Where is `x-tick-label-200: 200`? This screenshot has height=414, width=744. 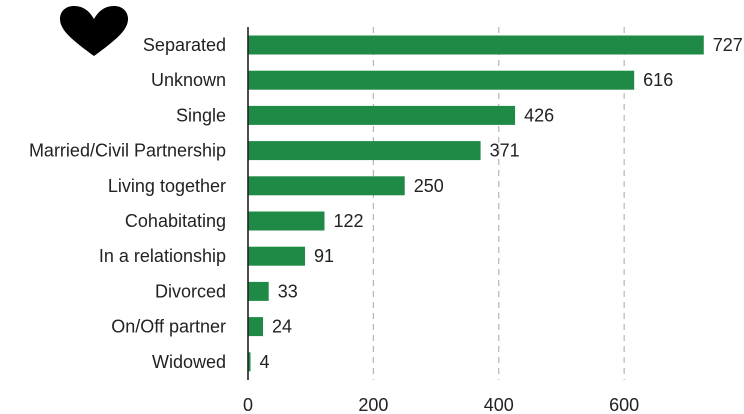
x-tick-label-200: 200 is located at coordinates (373, 404).